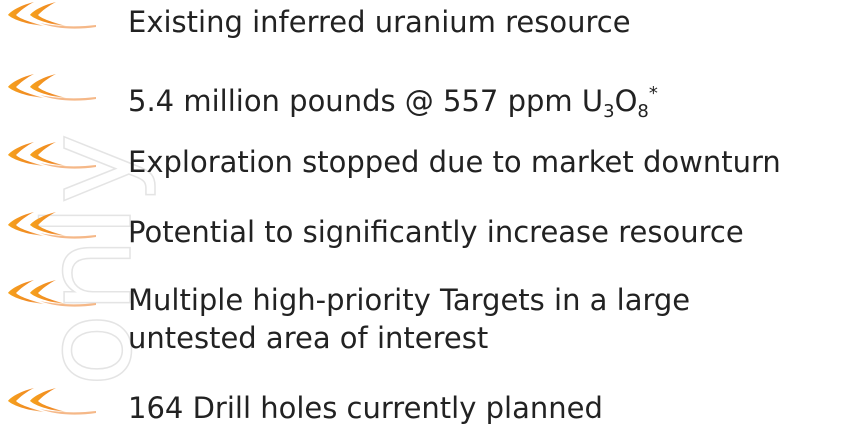 This screenshot has width=856, height=432. Describe the element at coordinates (643, 111) in the screenshot. I see `text-run: 8` at that location.